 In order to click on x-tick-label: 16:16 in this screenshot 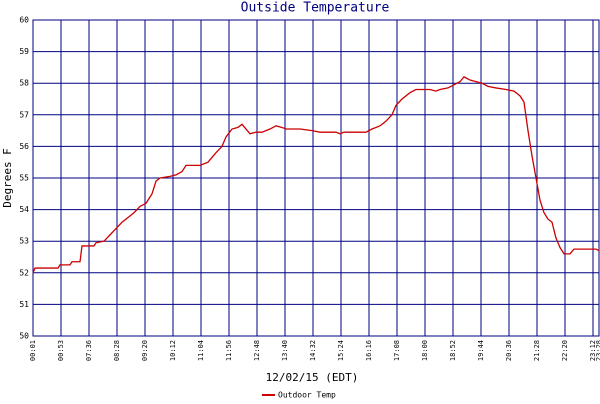, I will do `click(369, 350)`.